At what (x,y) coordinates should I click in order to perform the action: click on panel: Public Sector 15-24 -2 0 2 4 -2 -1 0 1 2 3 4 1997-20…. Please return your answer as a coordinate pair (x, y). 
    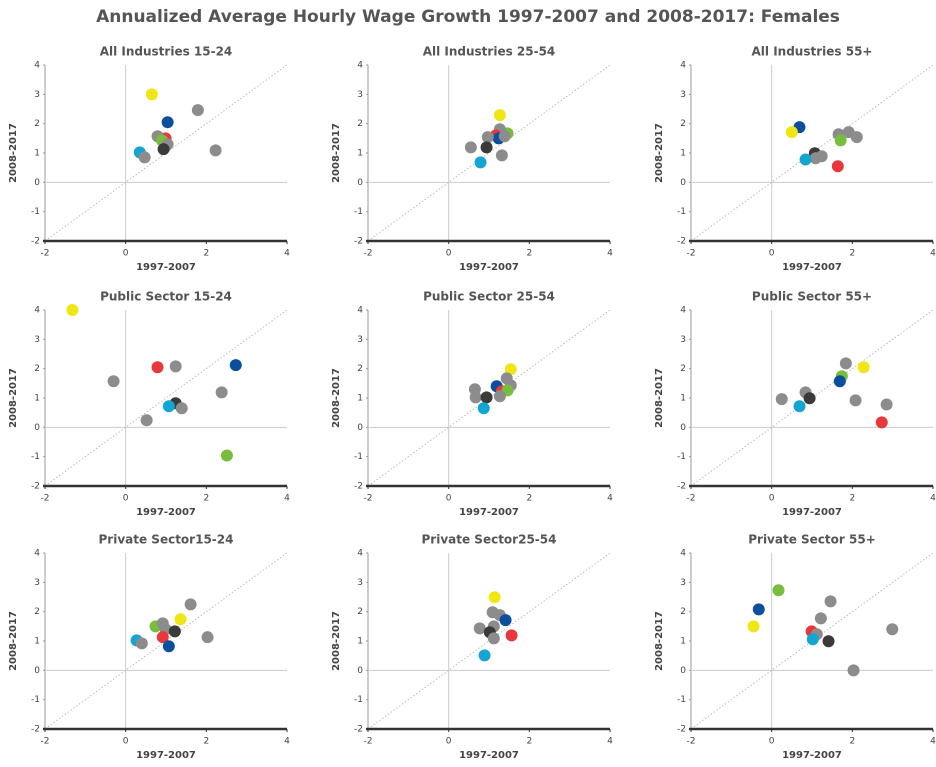
    Looking at the image, I should click on (149, 404).